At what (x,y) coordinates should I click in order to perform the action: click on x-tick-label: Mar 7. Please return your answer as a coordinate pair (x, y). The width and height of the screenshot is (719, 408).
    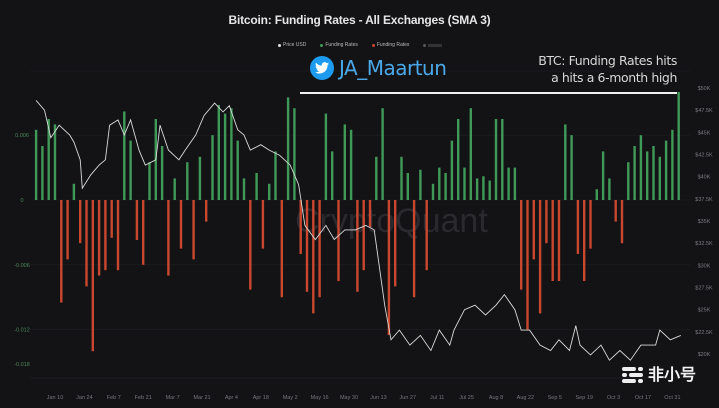
    Looking at the image, I should click on (173, 398).